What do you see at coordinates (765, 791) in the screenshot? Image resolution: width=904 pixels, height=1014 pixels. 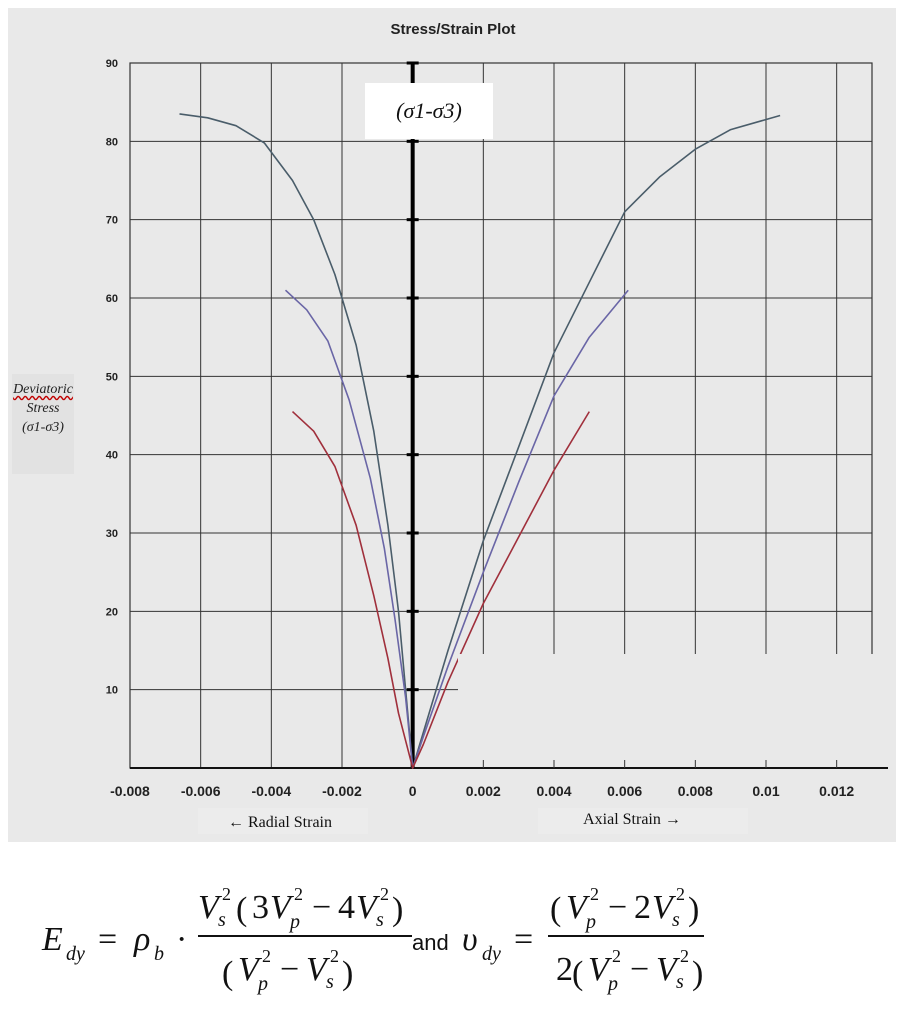 I see `x-tick-label: 0.01` at bounding box center [765, 791].